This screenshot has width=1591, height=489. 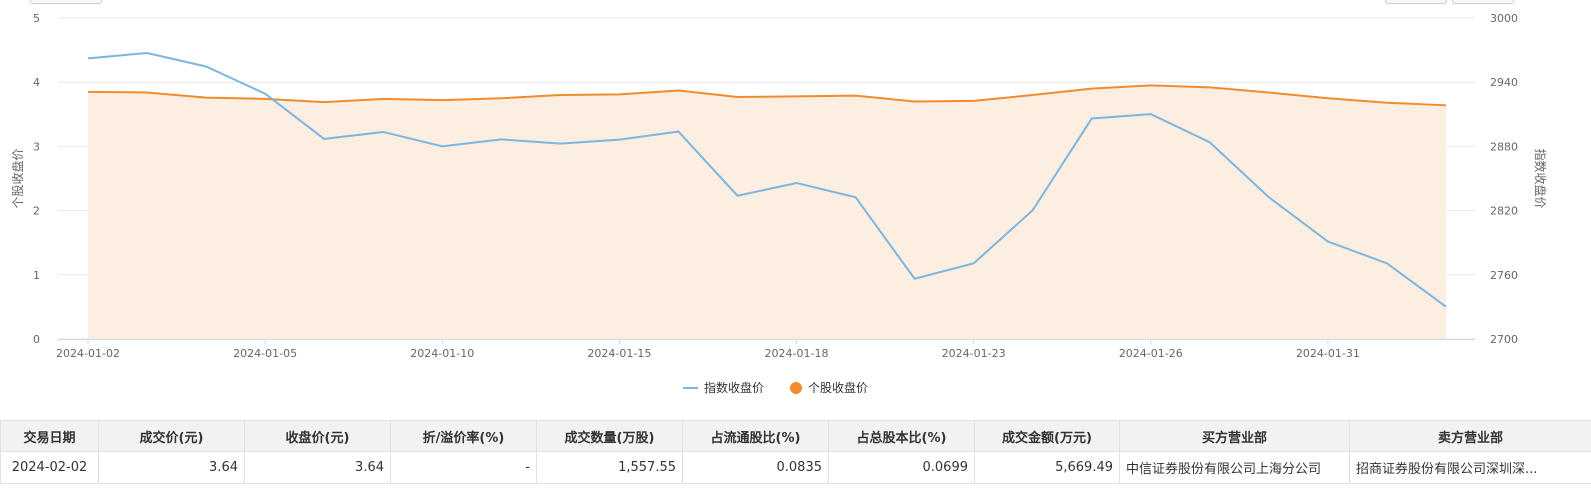 What do you see at coordinates (796, 388) in the screenshot?
I see `legend-stock-symbol` at bounding box center [796, 388].